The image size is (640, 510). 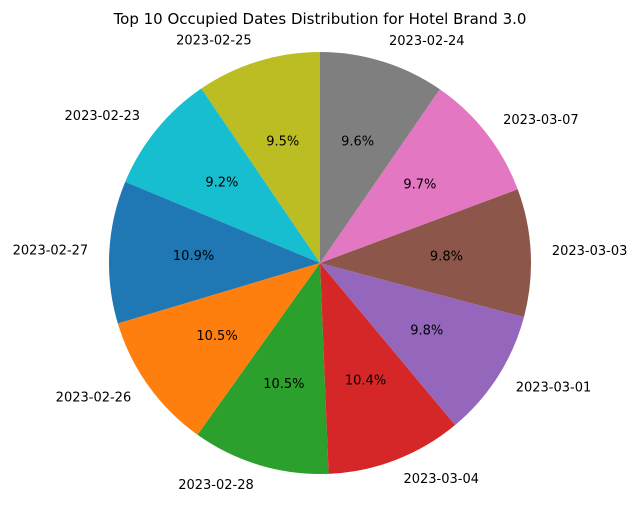 I want to click on slice-category-label: 2023-02-26, so click(x=94, y=398).